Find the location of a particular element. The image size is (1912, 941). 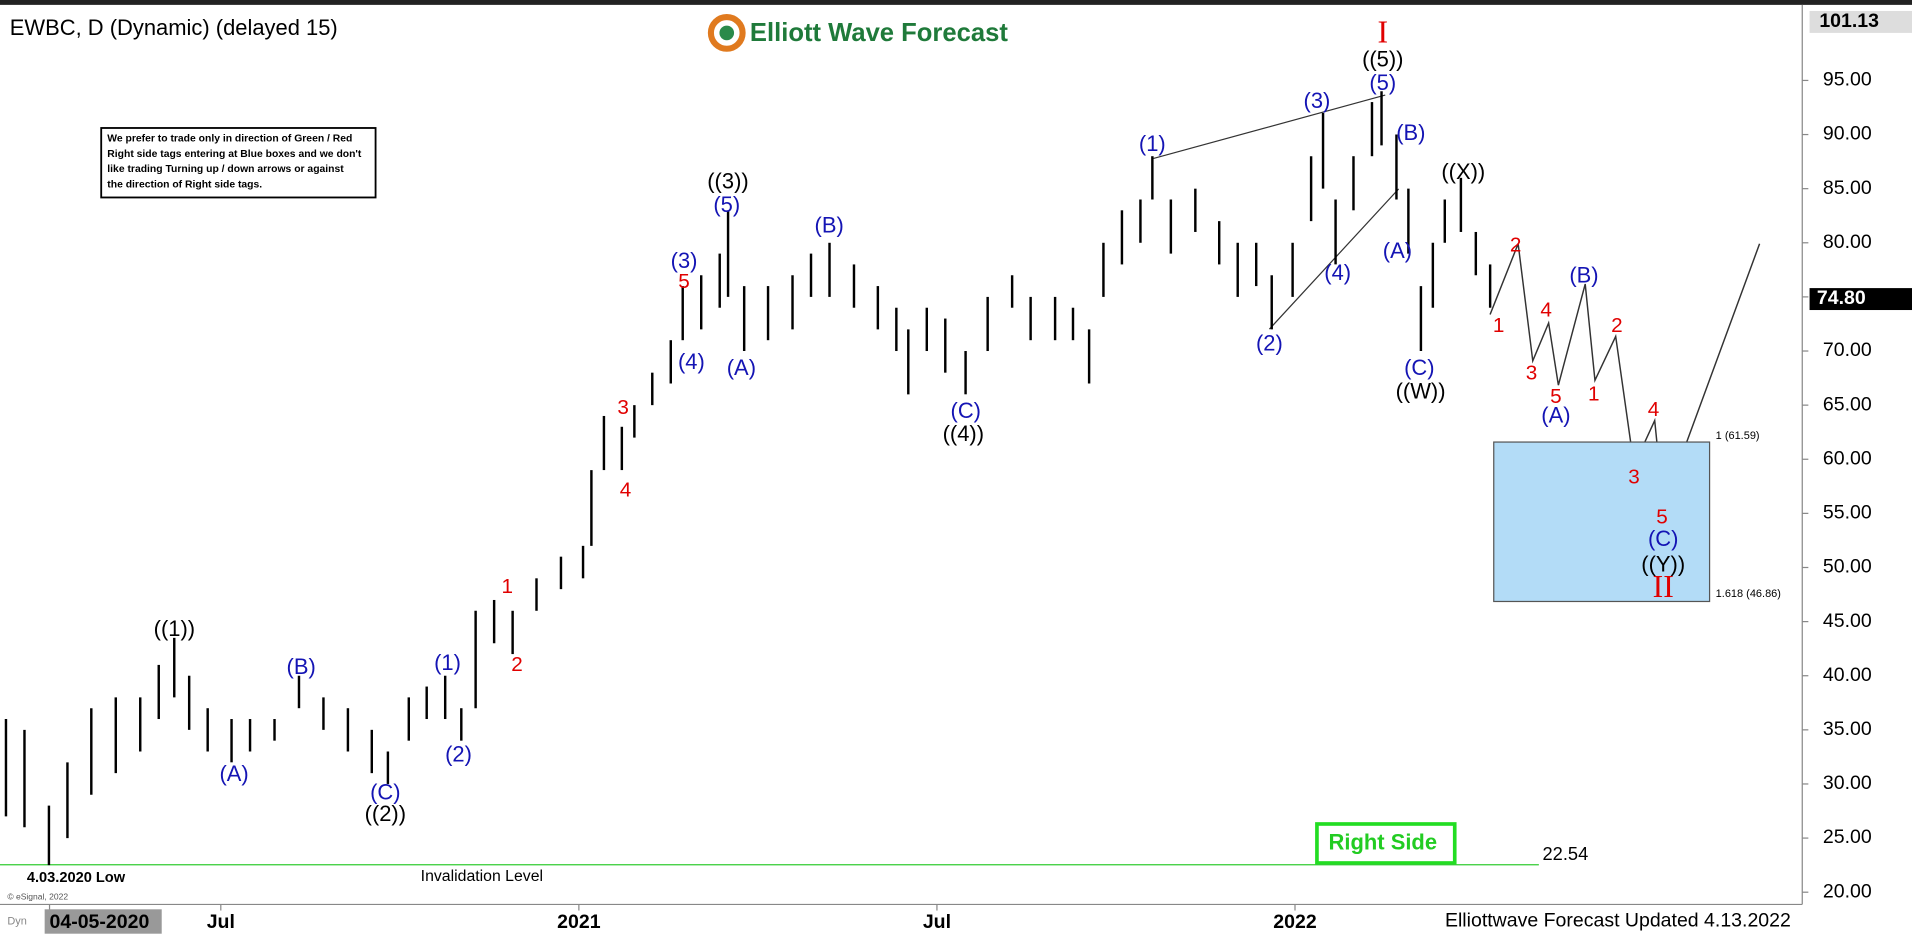

invalidation-value: 22.54 is located at coordinates (1566, 853).